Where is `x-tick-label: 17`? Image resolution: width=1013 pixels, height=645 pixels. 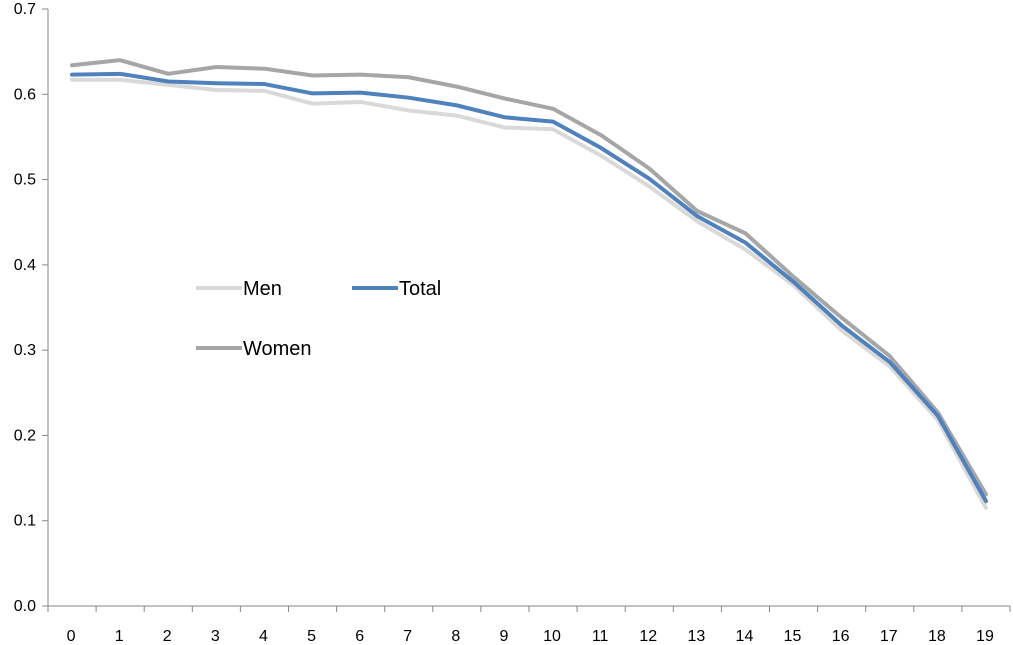
x-tick-label: 17 is located at coordinates (889, 636).